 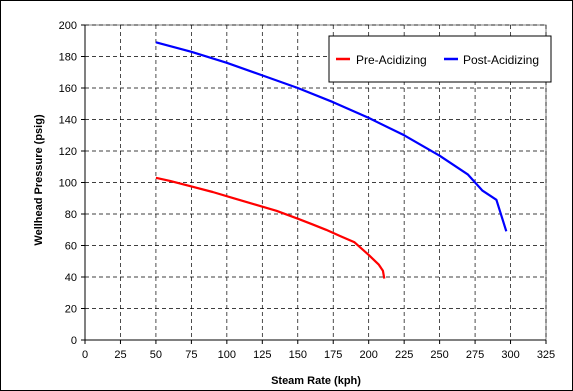 I want to click on y-axis-ticks: 0 20 40 60 80 100 120 140 160 180 200, so click(x=72, y=183).